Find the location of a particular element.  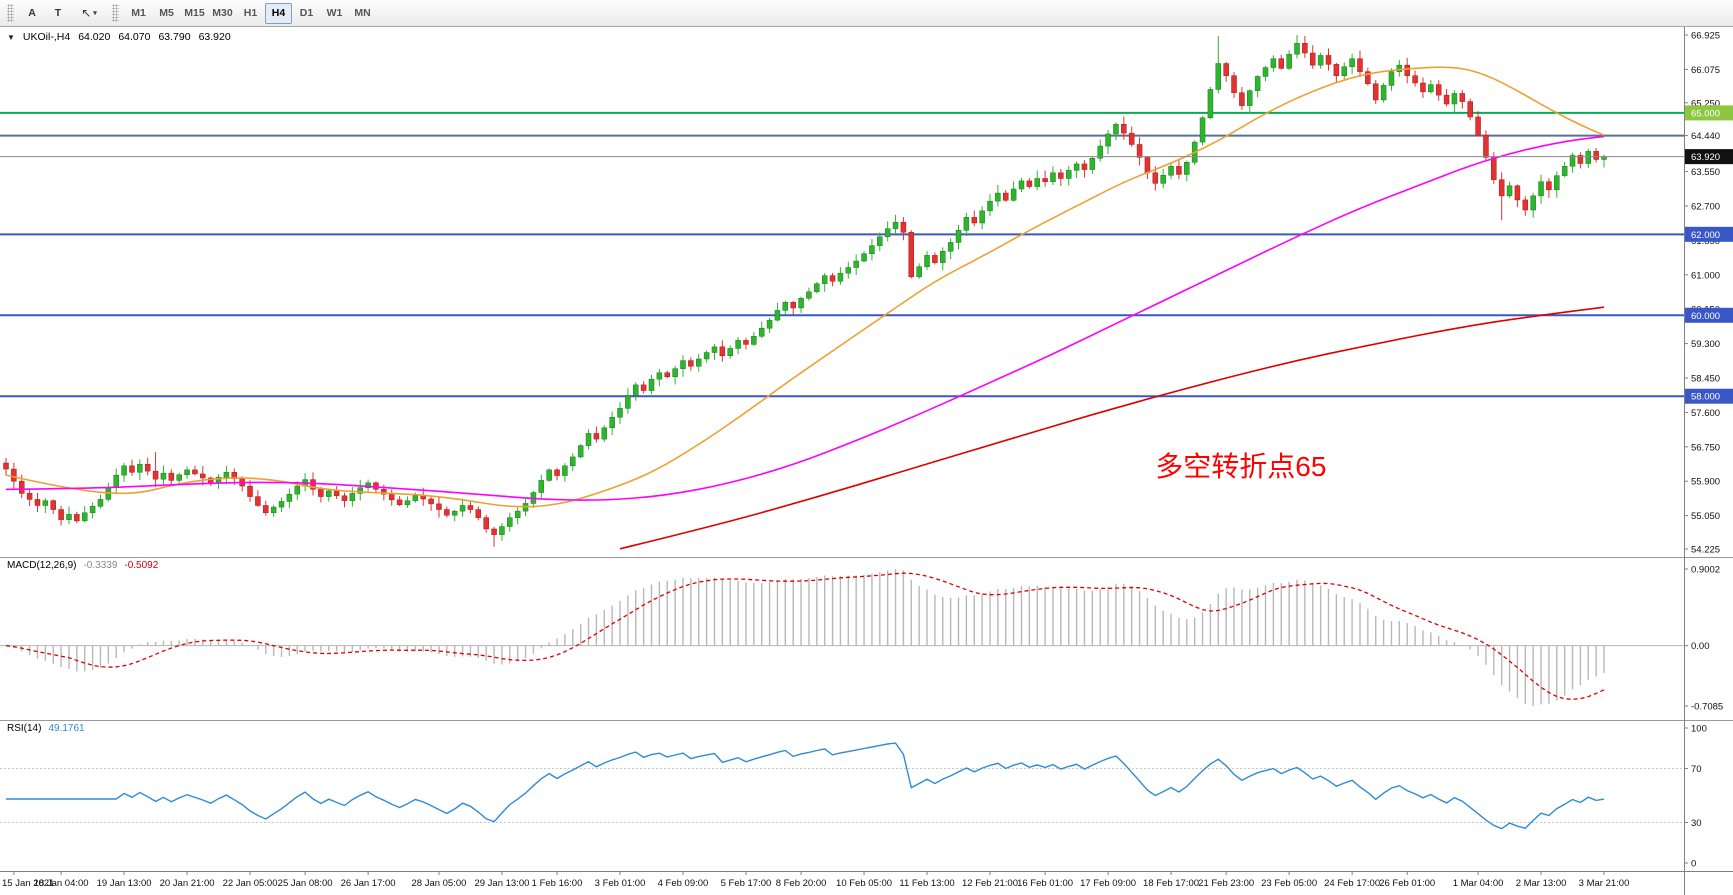

svg-text: 65.250 is located at coordinates (1705, 103).